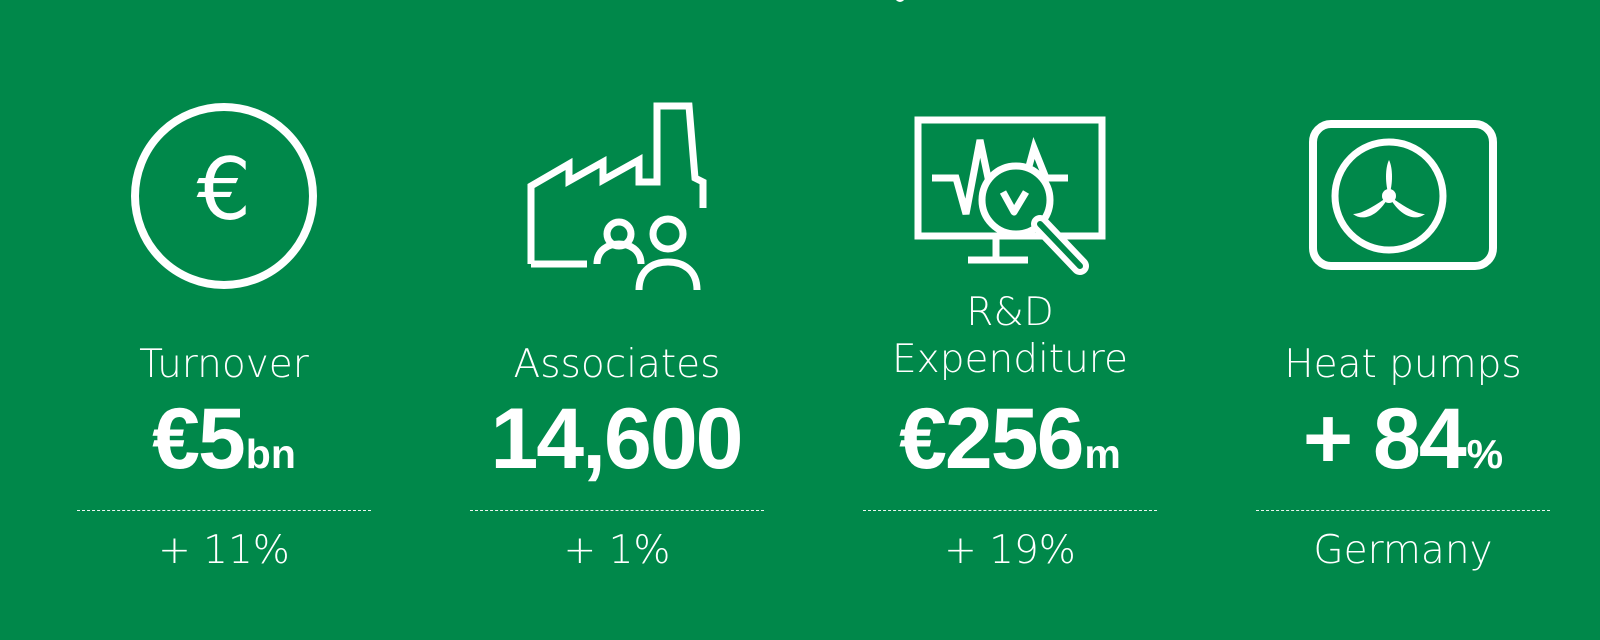  Describe the element at coordinates (1010, 359) in the screenshot. I see `rnd-label-line2: Expenditure` at that location.